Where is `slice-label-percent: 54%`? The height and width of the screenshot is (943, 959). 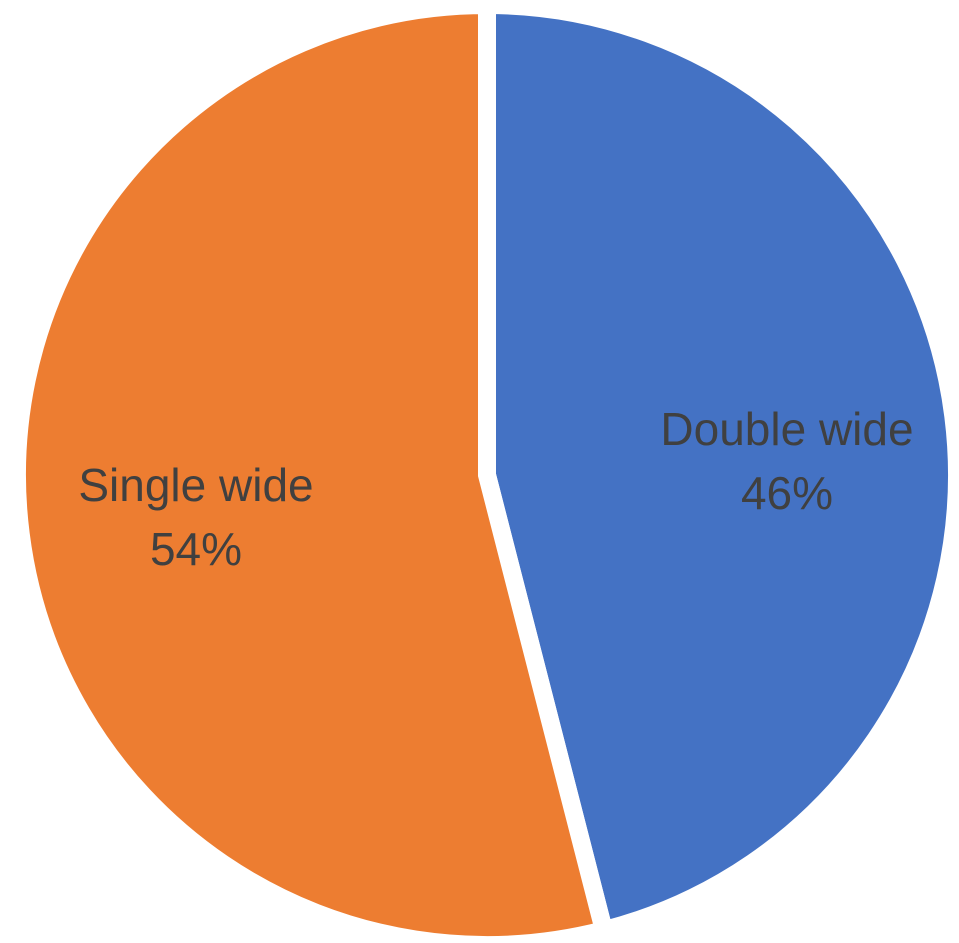
slice-label-percent: 54% is located at coordinates (196, 549).